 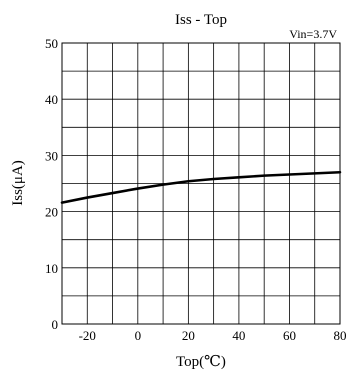 I want to click on x-tick-label: -20, so click(x=87, y=335).